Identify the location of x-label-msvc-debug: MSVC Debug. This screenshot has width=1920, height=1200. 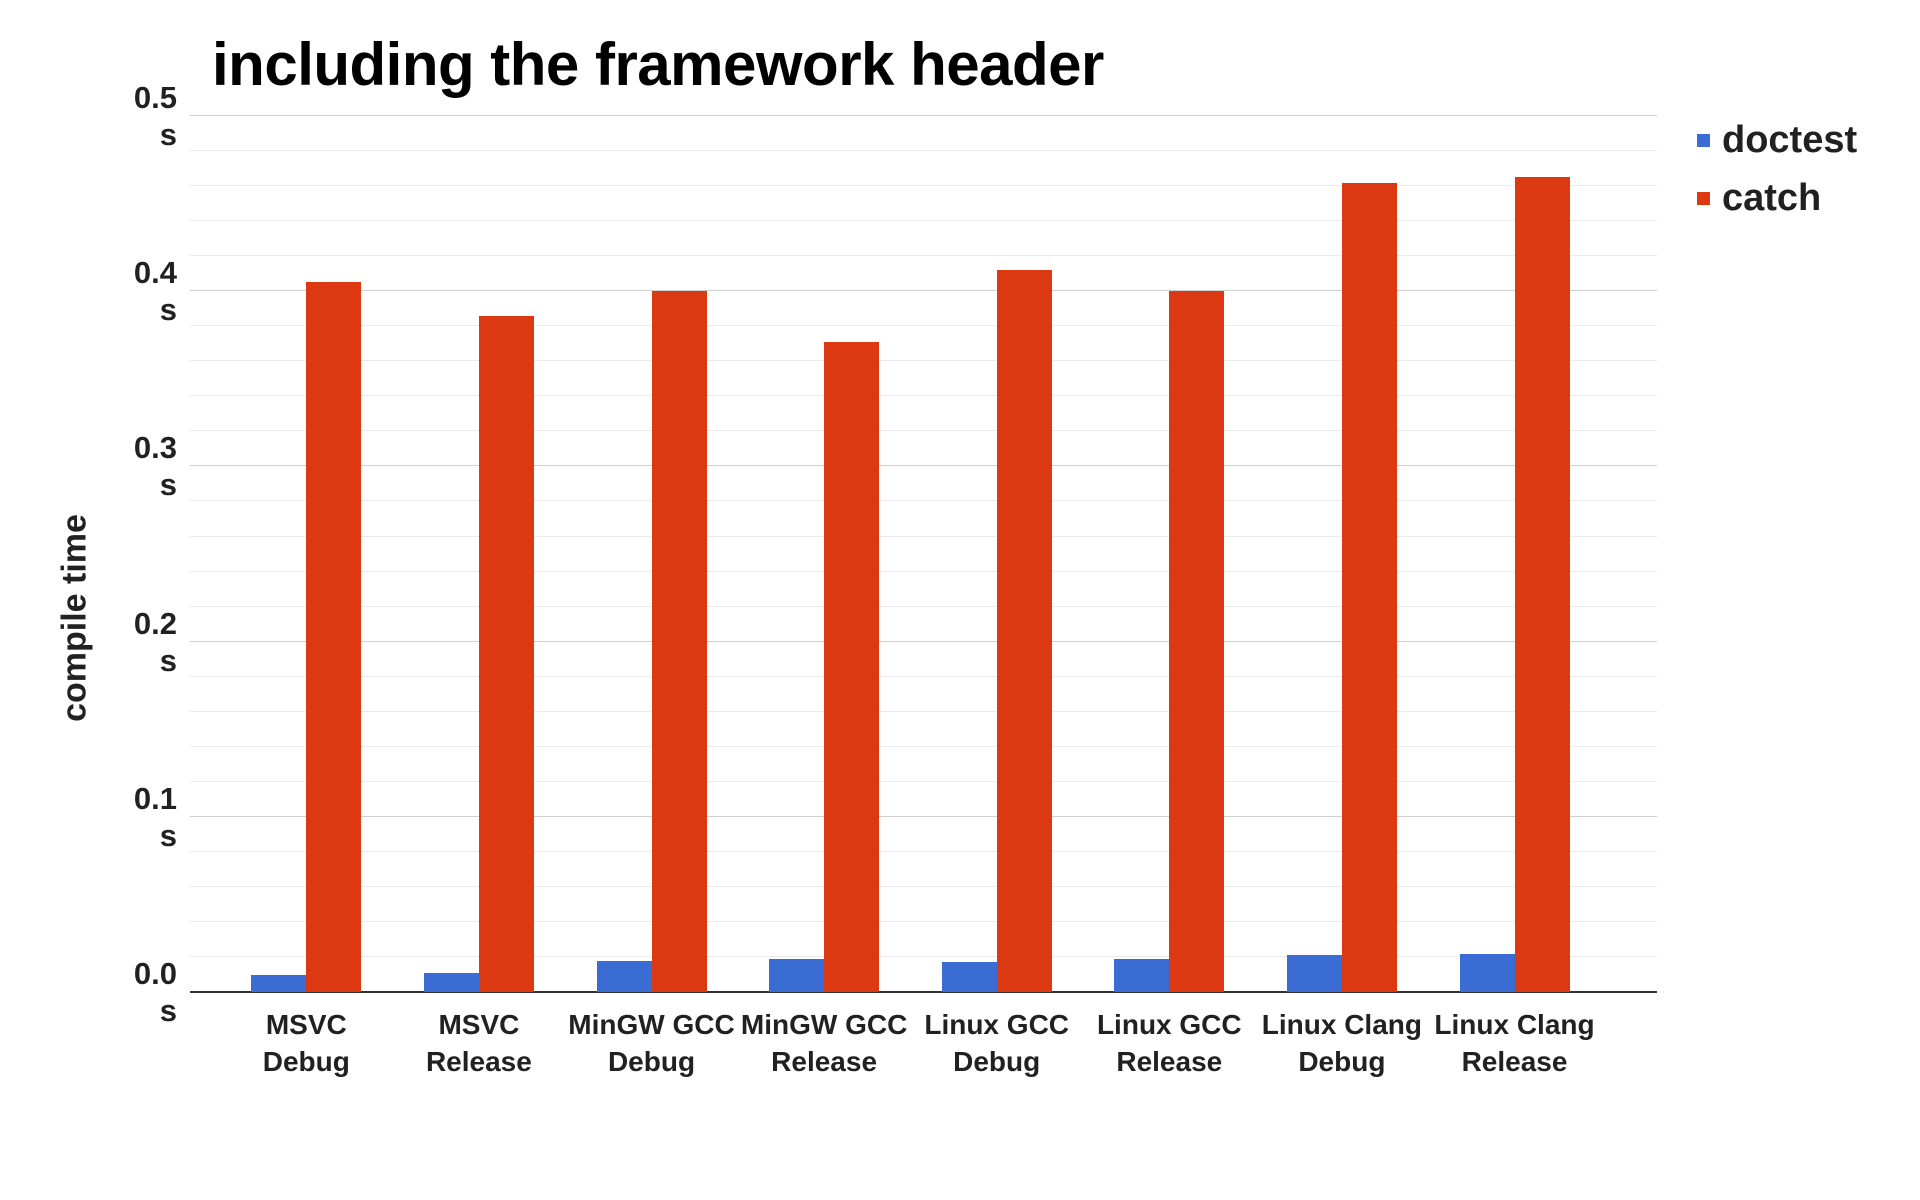
(306, 1043).